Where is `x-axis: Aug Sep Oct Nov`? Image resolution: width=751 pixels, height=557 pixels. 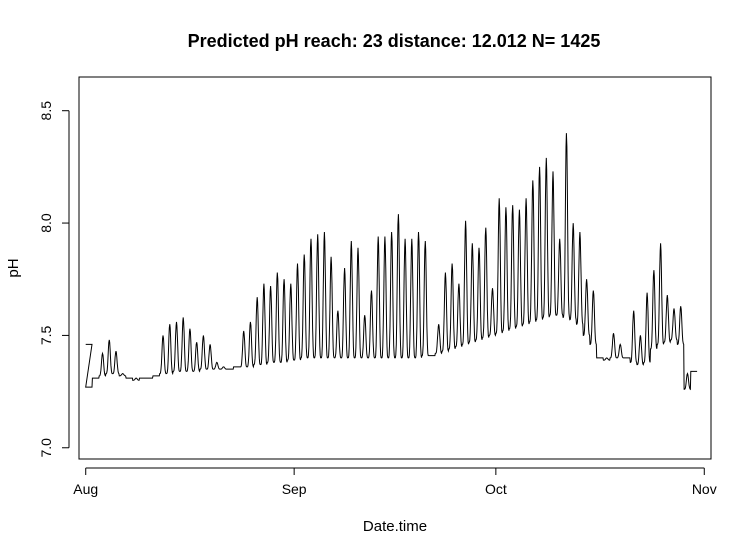 x-axis: Aug Sep Oct Nov is located at coordinates (395, 482).